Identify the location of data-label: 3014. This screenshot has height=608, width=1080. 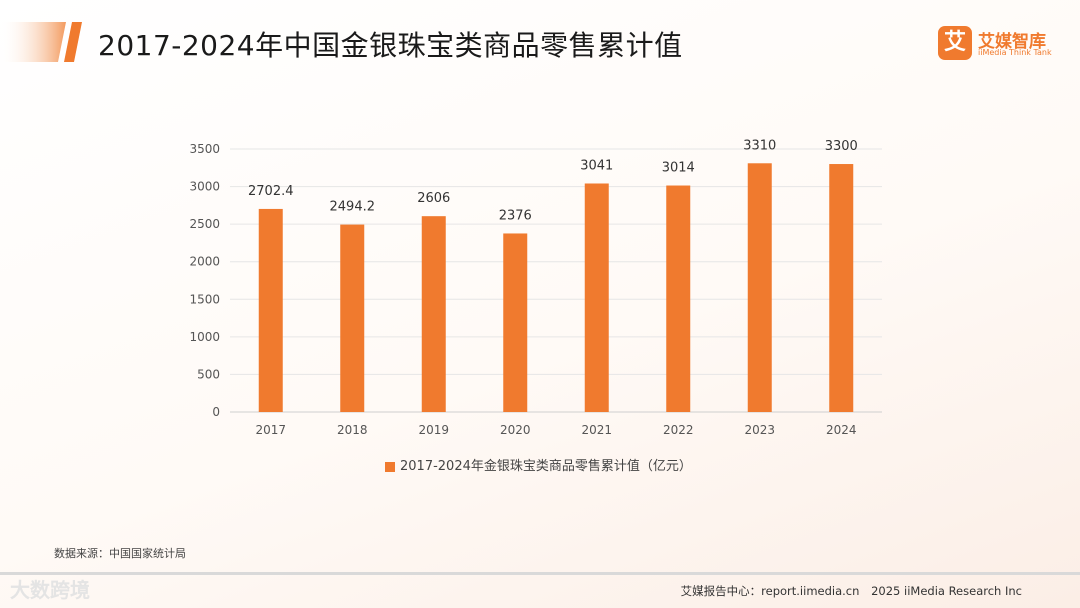
(678, 168).